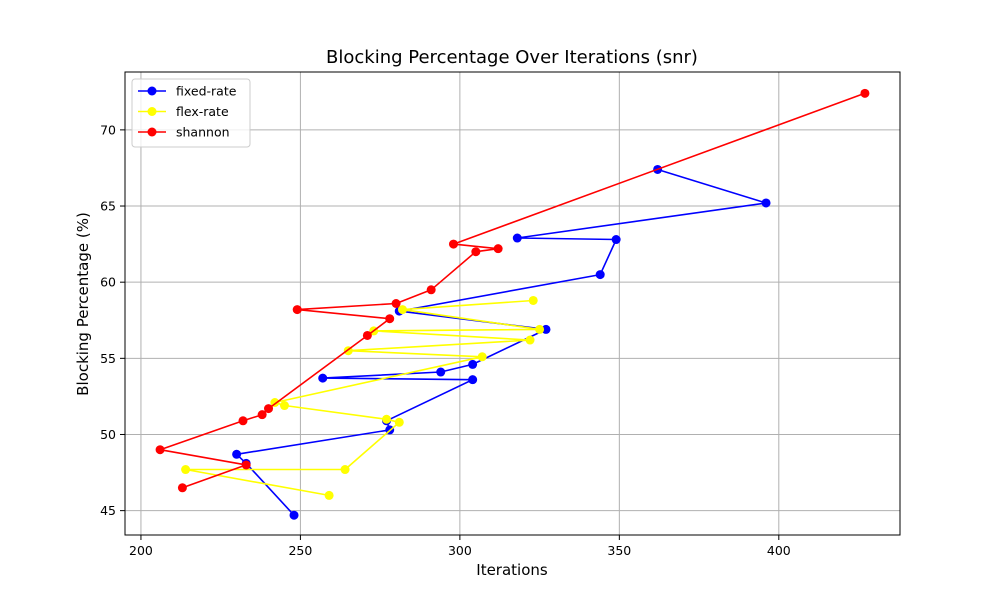  I want to click on legend-item-fixed-rate: fixed-rate, so click(187, 91).